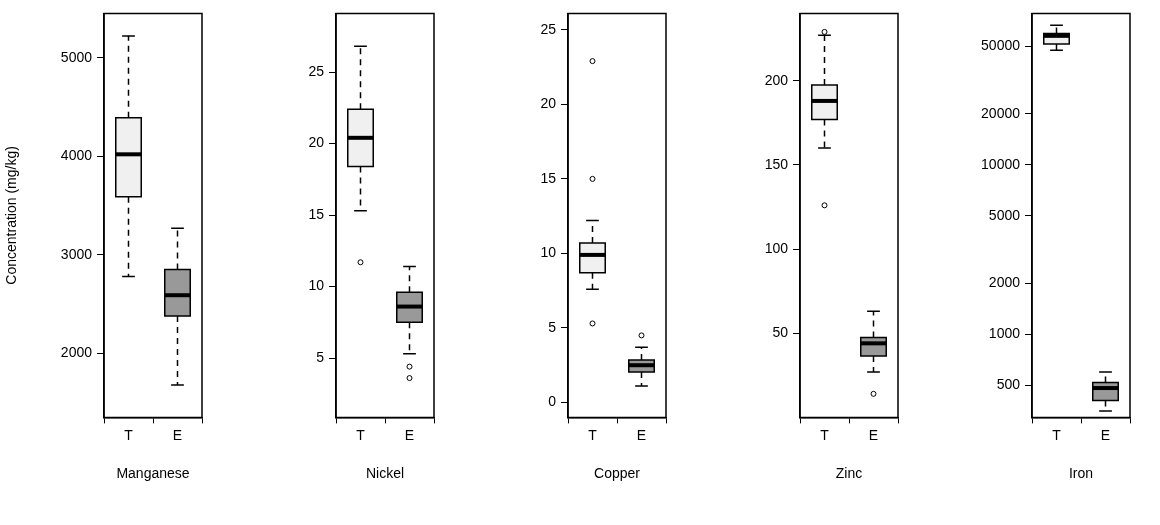 Image resolution: width=1160 pixels, height=525 pixels. What do you see at coordinates (776, 247) in the screenshot?
I see `y-tick-label: 100` at bounding box center [776, 247].